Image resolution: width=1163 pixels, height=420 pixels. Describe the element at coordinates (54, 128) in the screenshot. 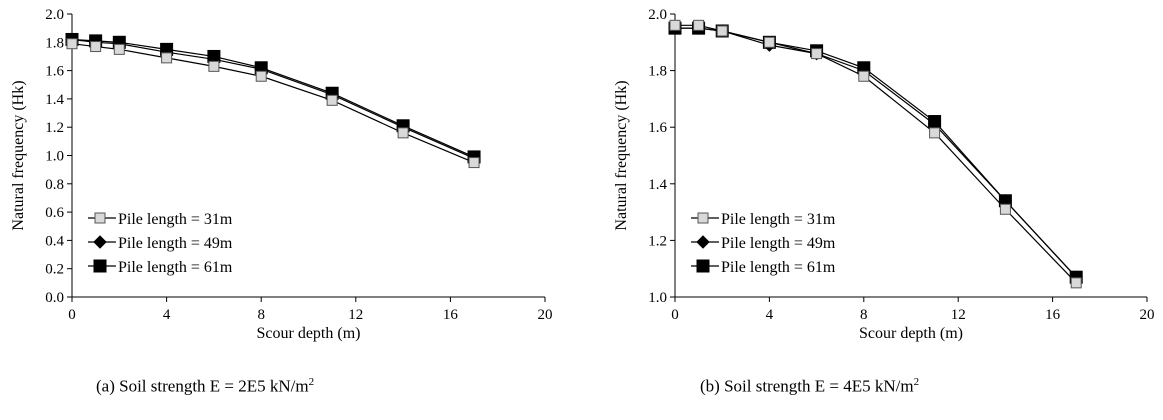

I see `panel-a-y-tick-label: 1.2` at that location.